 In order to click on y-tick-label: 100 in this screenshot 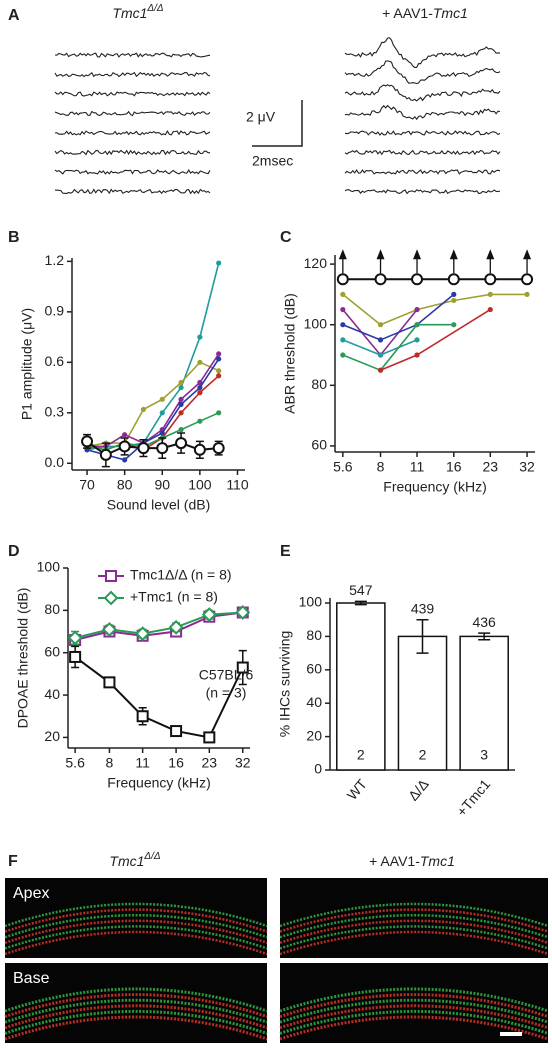, I will do `click(49, 567)`.